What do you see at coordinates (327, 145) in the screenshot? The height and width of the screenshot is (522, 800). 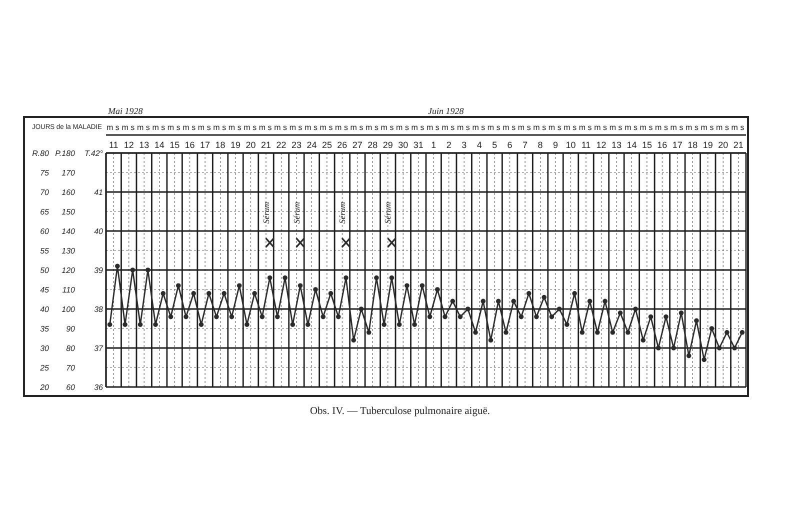 I see `x2-tick-label: 25` at bounding box center [327, 145].